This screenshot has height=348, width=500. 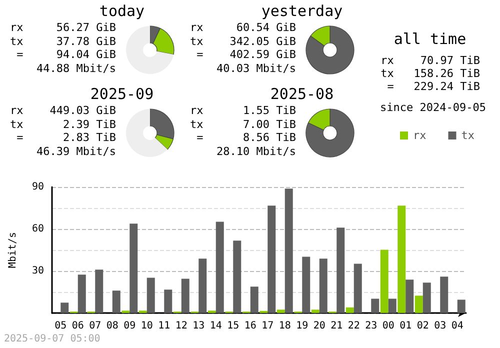 What do you see at coordinates (302, 11) in the screenshot?
I see `chart-title: yesterday` at bounding box center [302, 11].